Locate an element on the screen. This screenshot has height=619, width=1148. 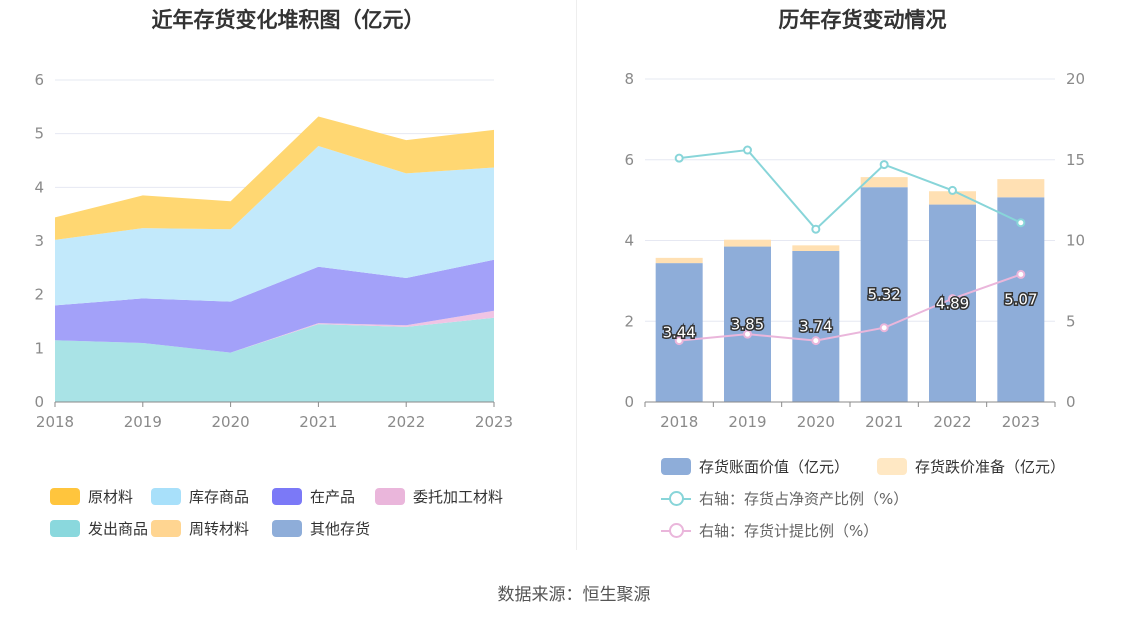
right-chart-title: 历年存货变动情况 is located at coordinates (862, 20).